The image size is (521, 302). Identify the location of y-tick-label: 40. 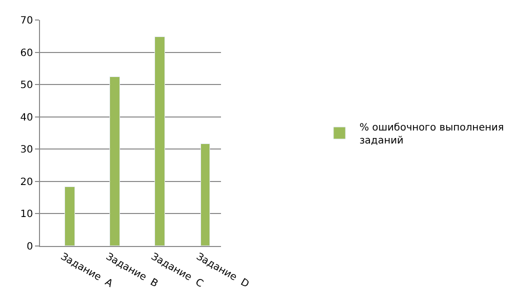
(26, 118).